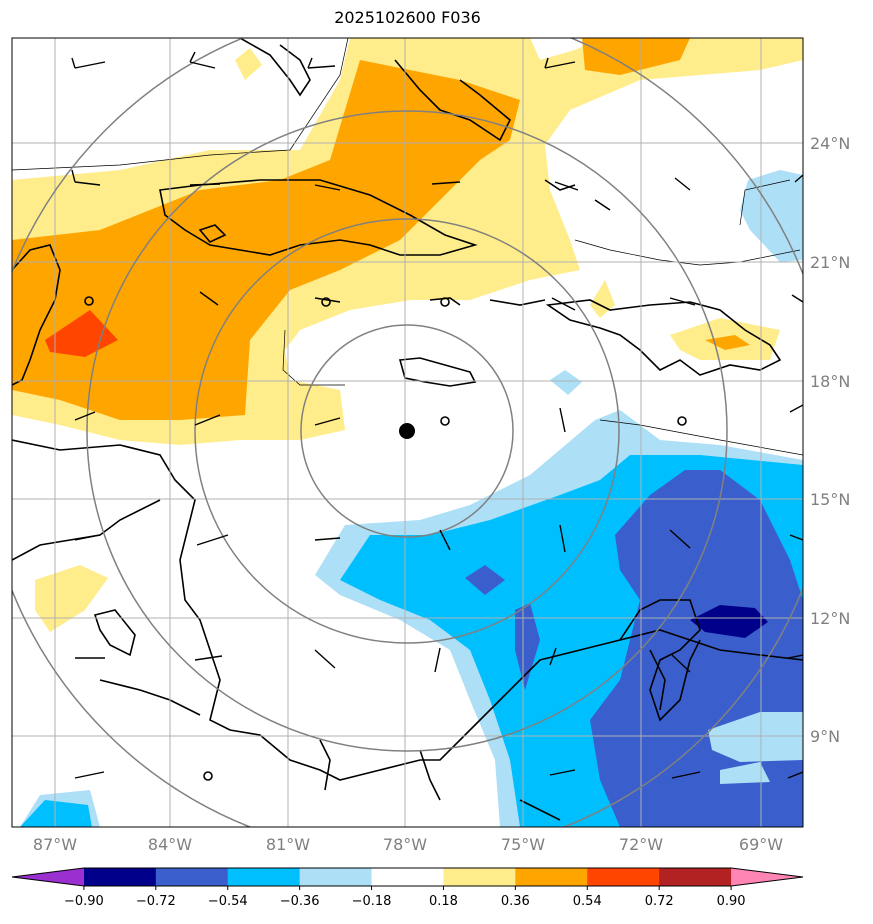 The image size is (873, 924). Describe the element at coordinates (830, 381) in the screenshot. I see `lat-label: 18°N` at that location.